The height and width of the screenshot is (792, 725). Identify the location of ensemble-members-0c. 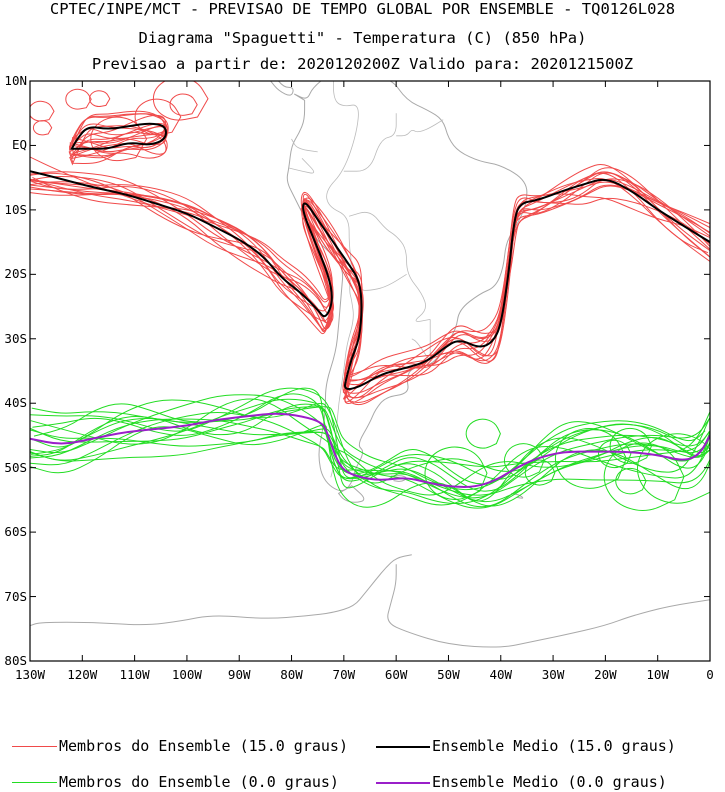
(370, 449).